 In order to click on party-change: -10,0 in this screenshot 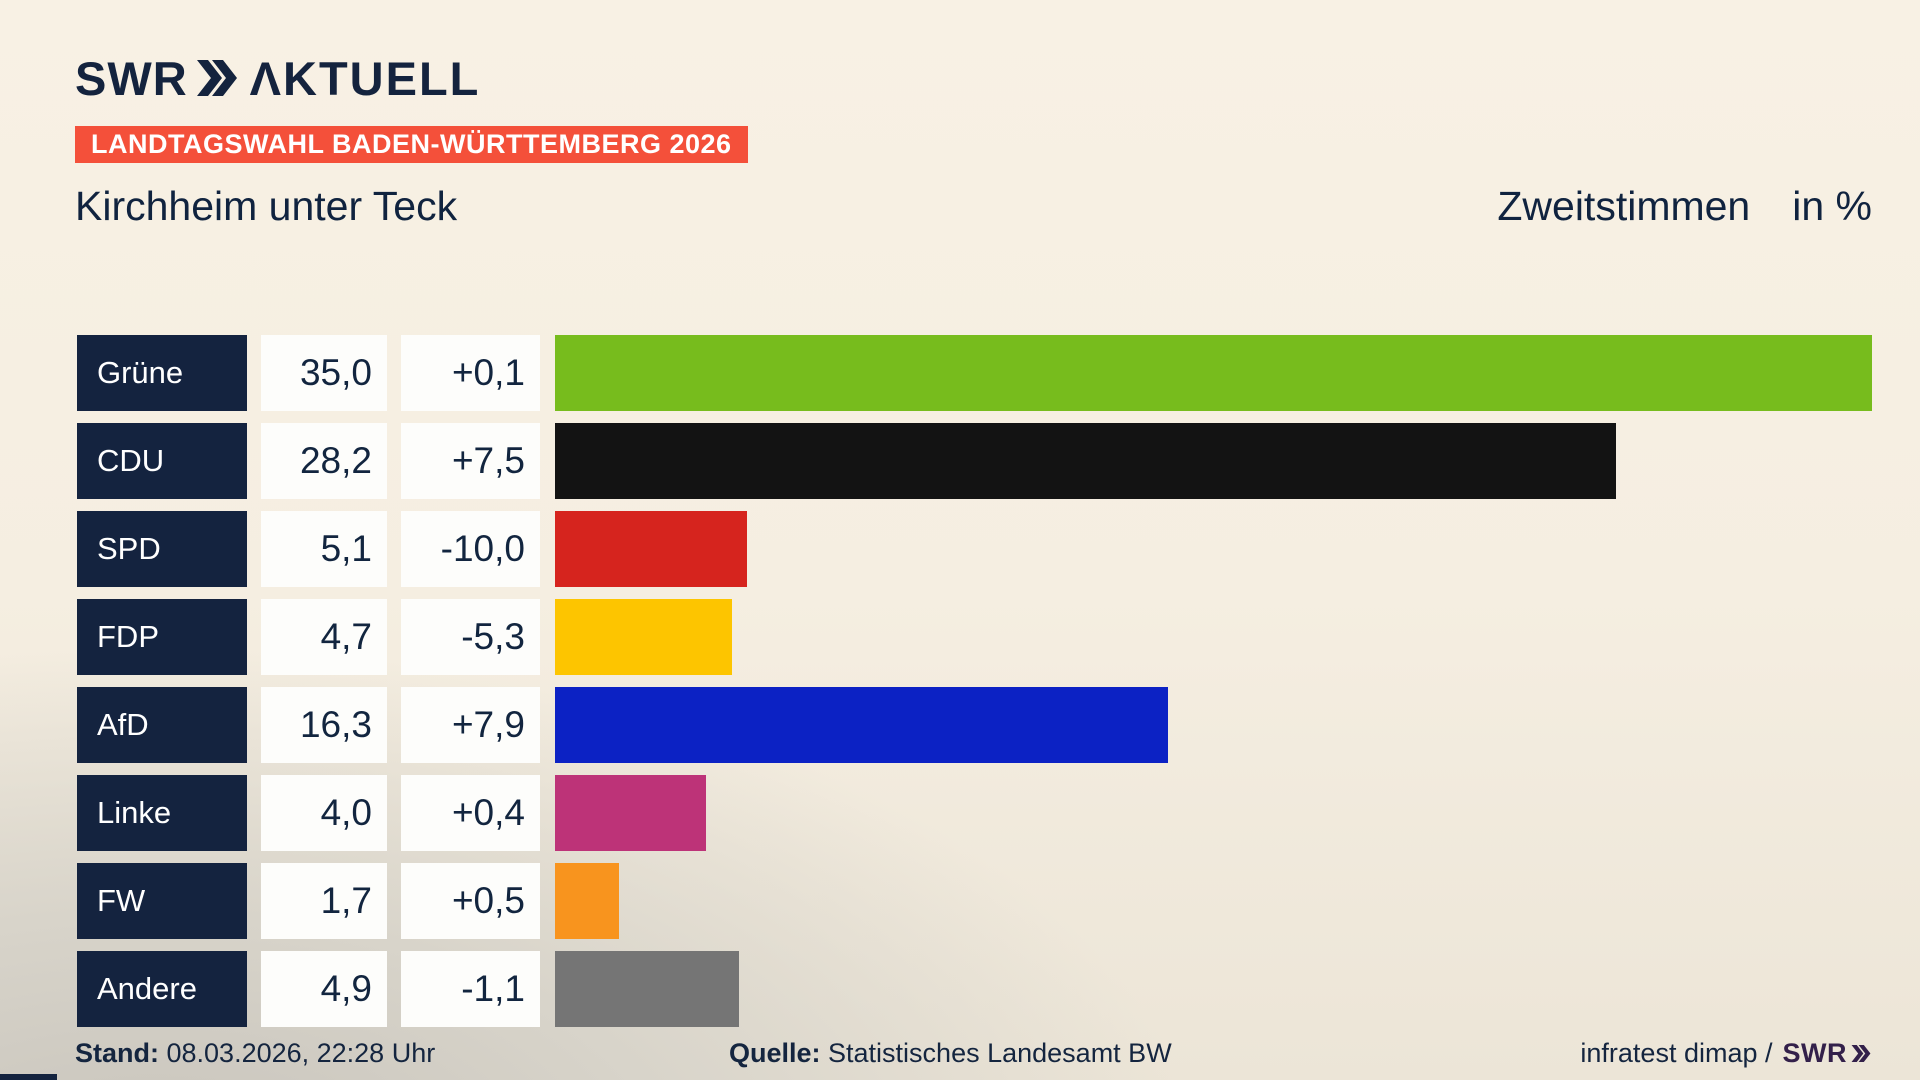, I will do `click(470, 549)`.